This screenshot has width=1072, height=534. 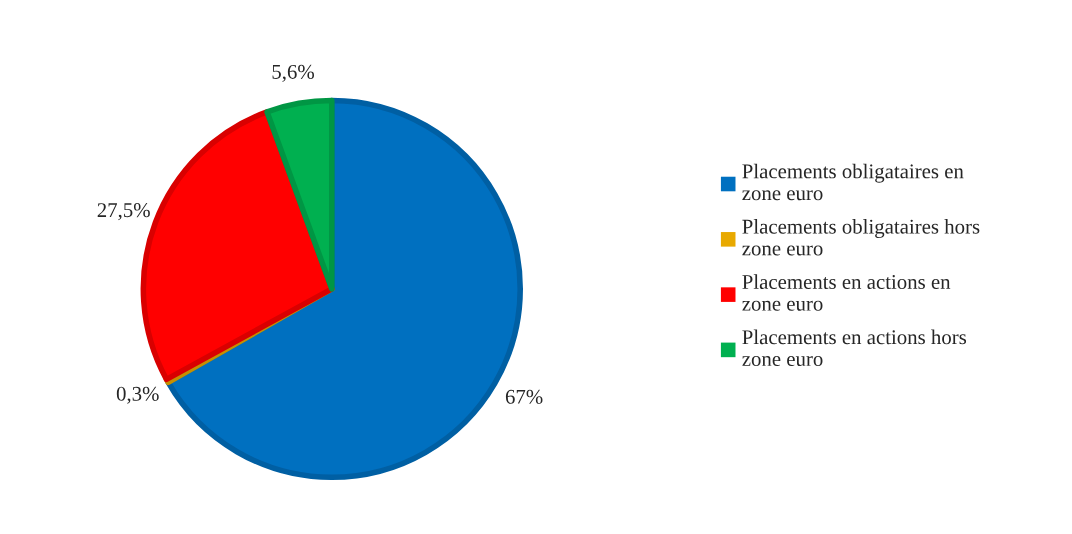 What do you see at coordinates (846, 292) in the screenshot?
I see `legend-label: Placements en actions en zone euro` at bounding box center [846, 292].